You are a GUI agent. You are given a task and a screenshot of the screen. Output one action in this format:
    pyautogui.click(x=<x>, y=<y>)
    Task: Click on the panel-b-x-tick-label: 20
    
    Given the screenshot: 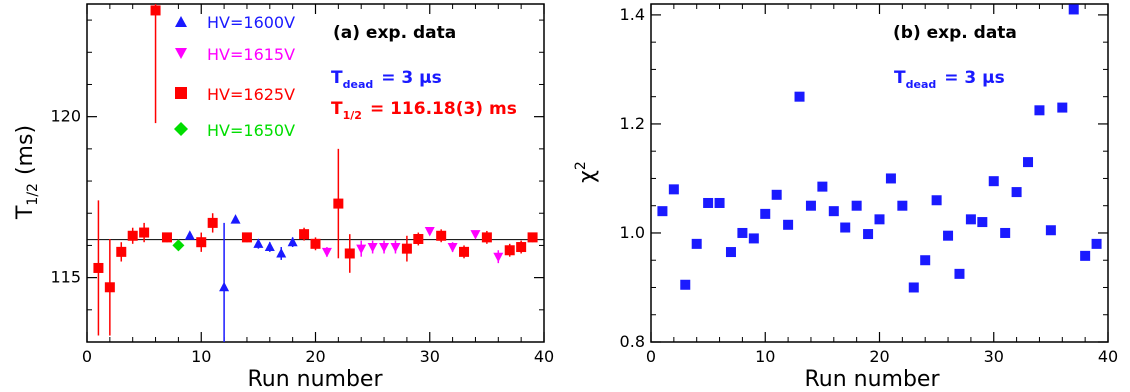 What is the action you would take?
    pyautogui.click(x=879, y=356)
    